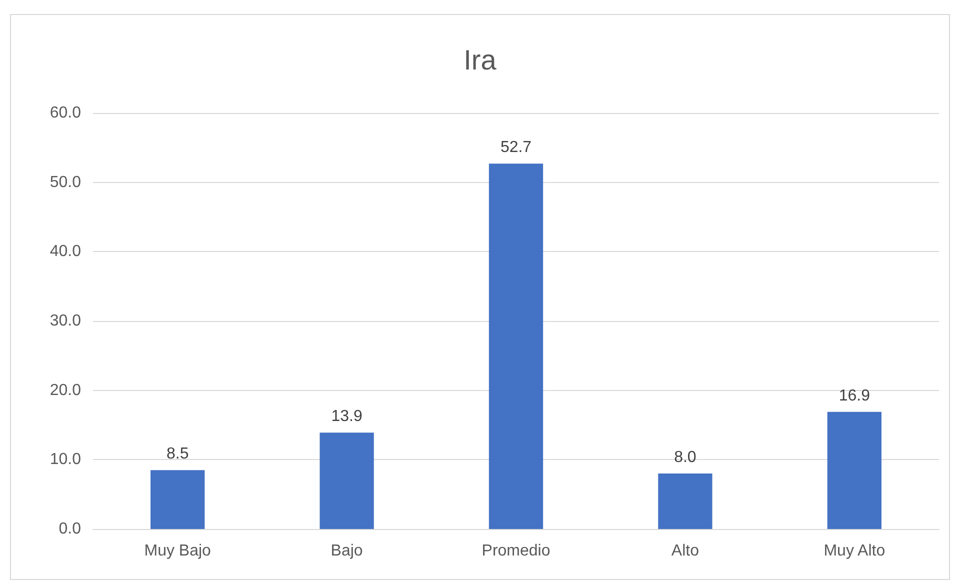 This screenshot has width=955, height=583. Describe the element at coordinates (66, 459) in the screenshot. I see `y-tick-label: 10.0` at that location.